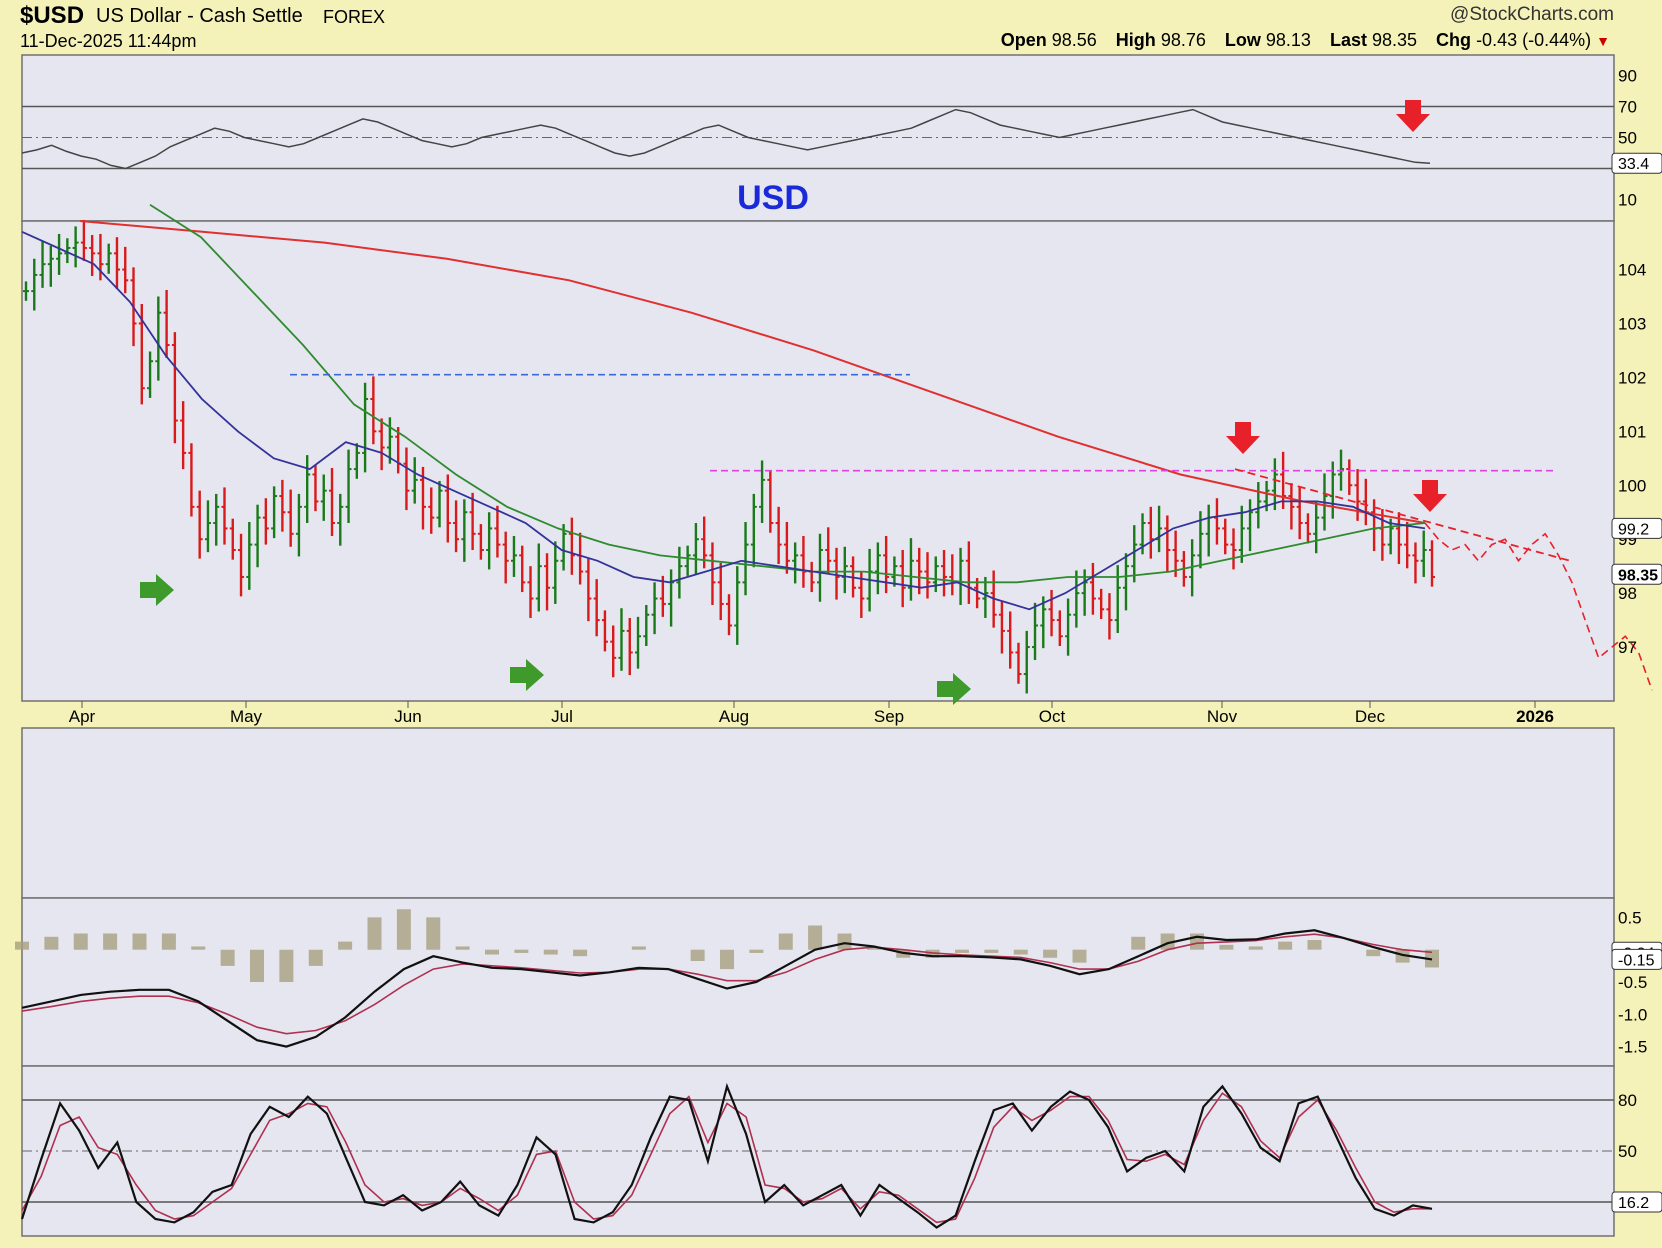 This screenshot has width=1662, height=1248. What do you see at coordinates (1630, 917) in the screenshot?
I see `macd-tick-label: 0.5` at bounding box center [1630, 917].